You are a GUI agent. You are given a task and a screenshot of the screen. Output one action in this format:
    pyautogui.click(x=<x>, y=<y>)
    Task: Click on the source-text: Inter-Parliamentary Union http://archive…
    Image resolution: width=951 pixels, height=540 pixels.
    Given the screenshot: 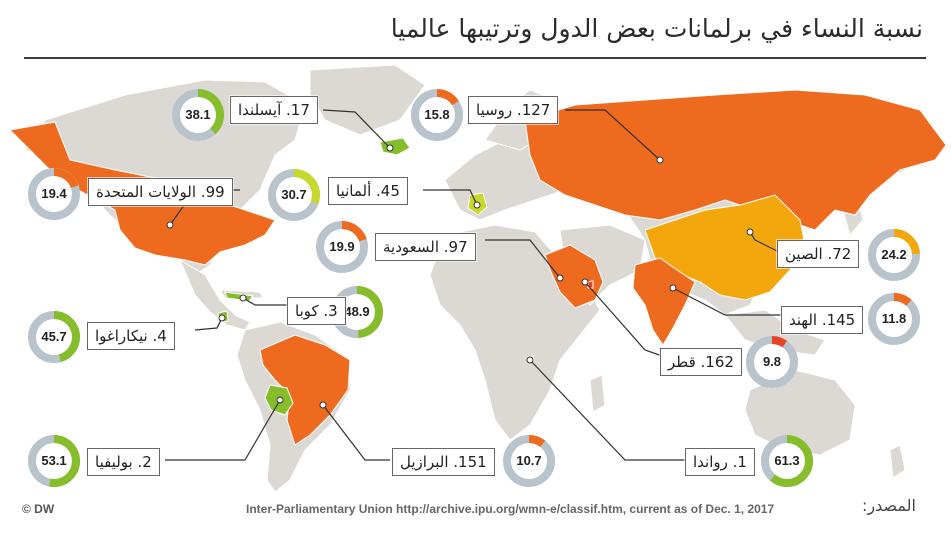 What is the action you would take?
    pyautogui.click(x=510, y=509)
    